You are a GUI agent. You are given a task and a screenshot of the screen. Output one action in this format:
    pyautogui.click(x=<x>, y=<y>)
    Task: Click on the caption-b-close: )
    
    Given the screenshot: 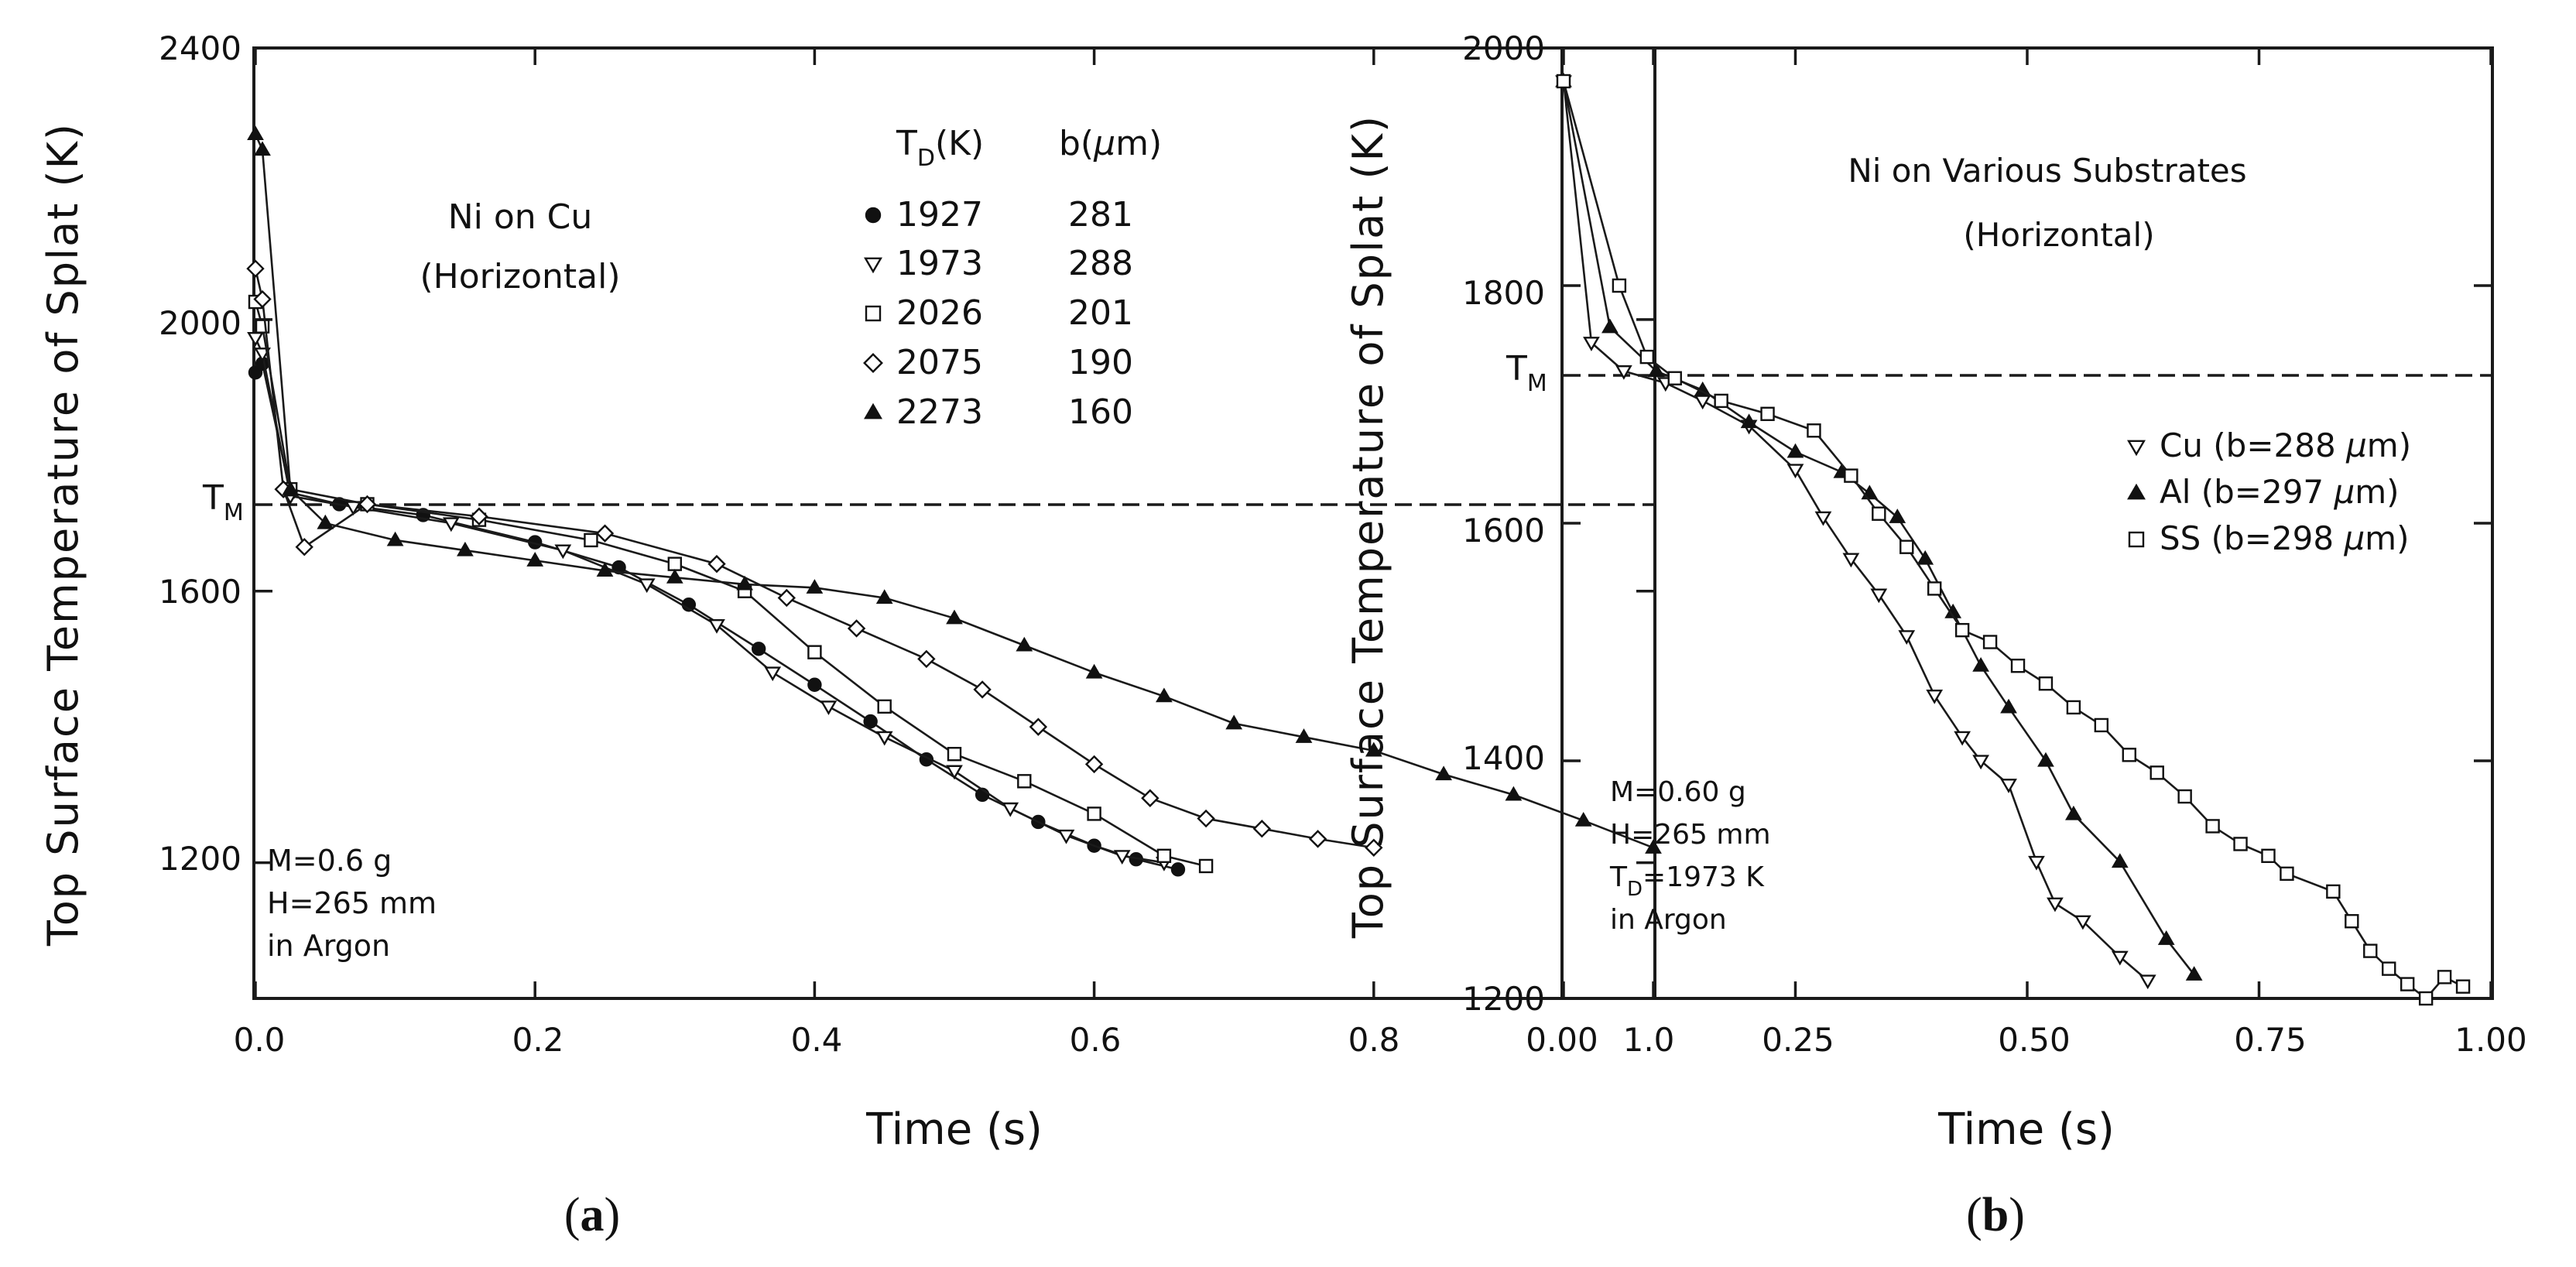 What is the action you would take?
    pyautogui.click(x=2017, y=1215)
    